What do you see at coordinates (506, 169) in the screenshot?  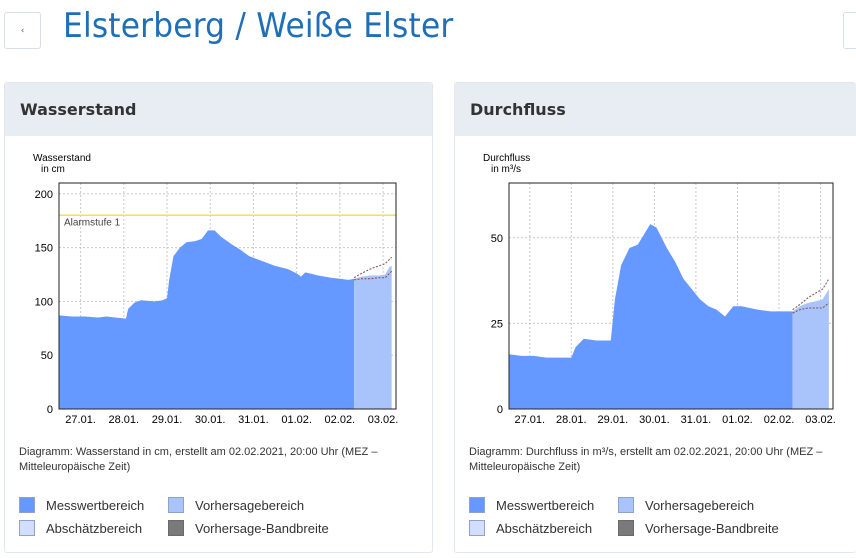 I see `y-axis-unit: in m³/s` at bounding box center [506, 169].